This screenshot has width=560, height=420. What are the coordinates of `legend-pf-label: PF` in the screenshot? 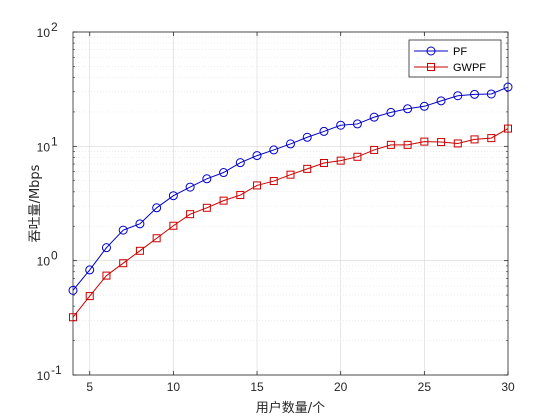 It's located at (460, 52).